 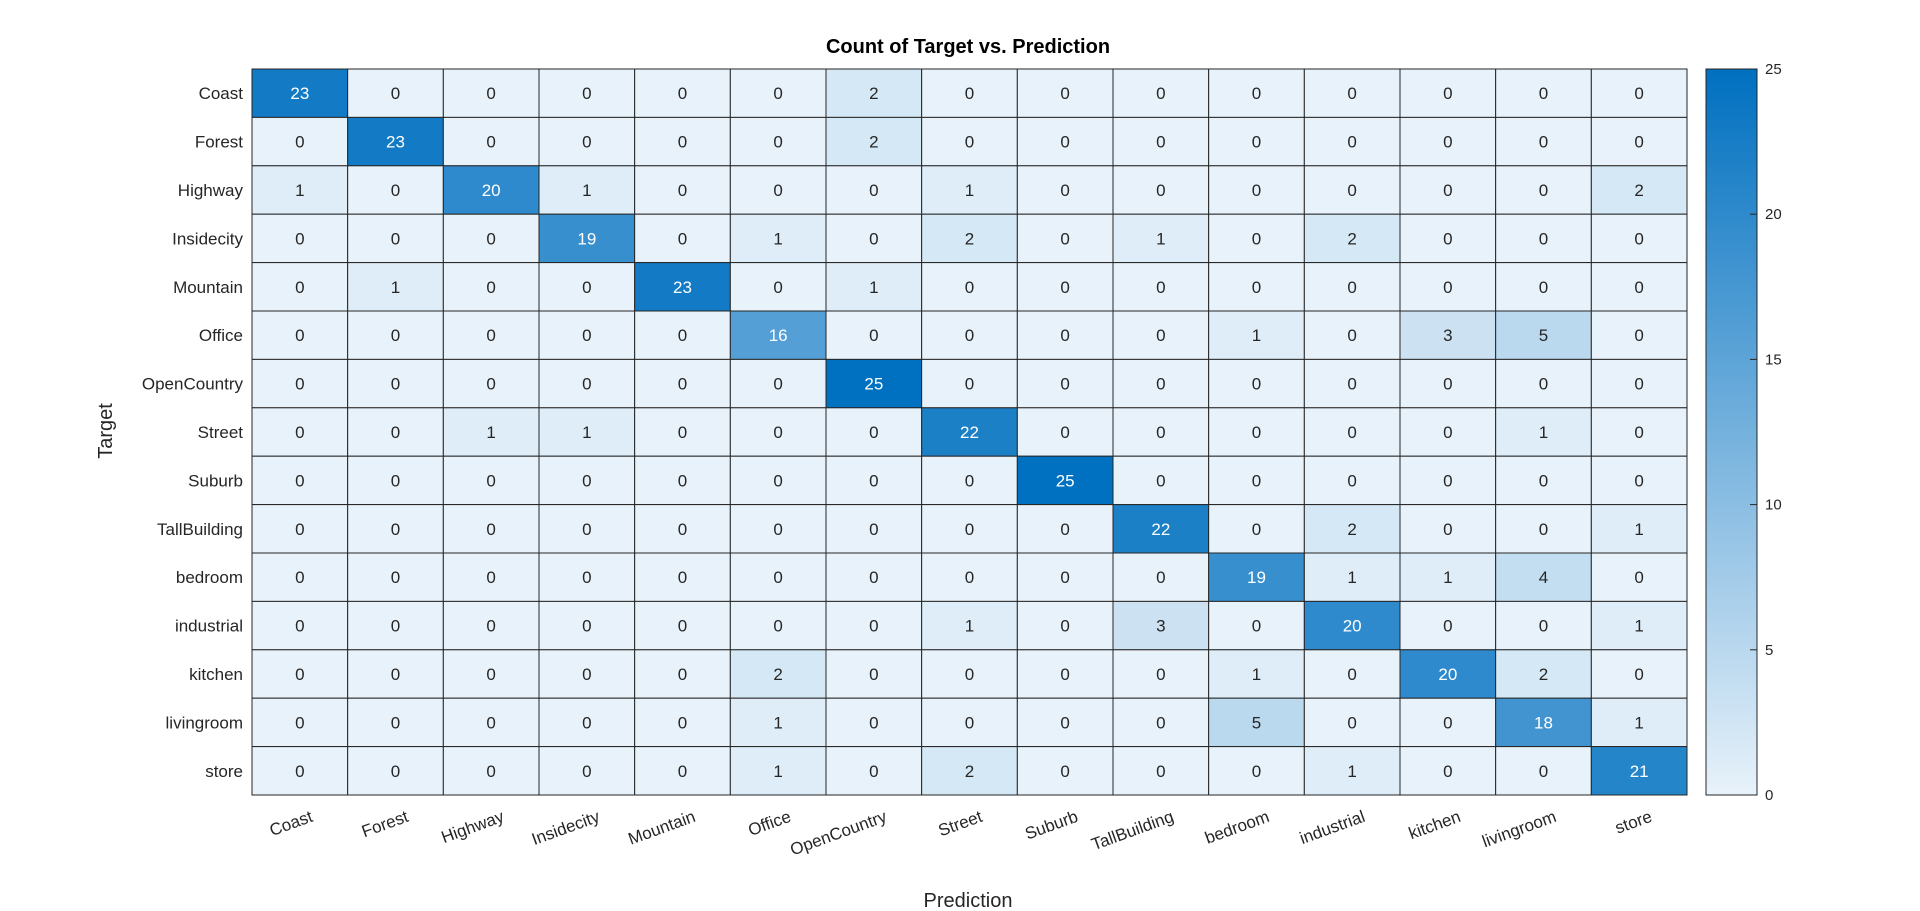 I want to click on x-tick-label: OpenCountry, so click(x=839, y=833).